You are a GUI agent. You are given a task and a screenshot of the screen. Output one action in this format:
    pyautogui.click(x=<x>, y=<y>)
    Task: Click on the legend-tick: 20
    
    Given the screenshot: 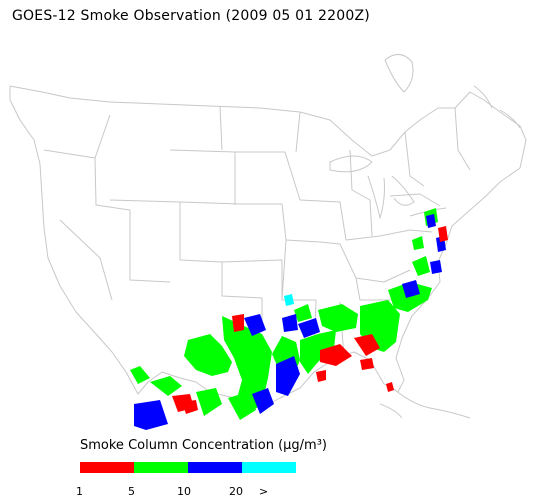 What is the action you would take?
    pyautogui.click(x=236, y=491)
    